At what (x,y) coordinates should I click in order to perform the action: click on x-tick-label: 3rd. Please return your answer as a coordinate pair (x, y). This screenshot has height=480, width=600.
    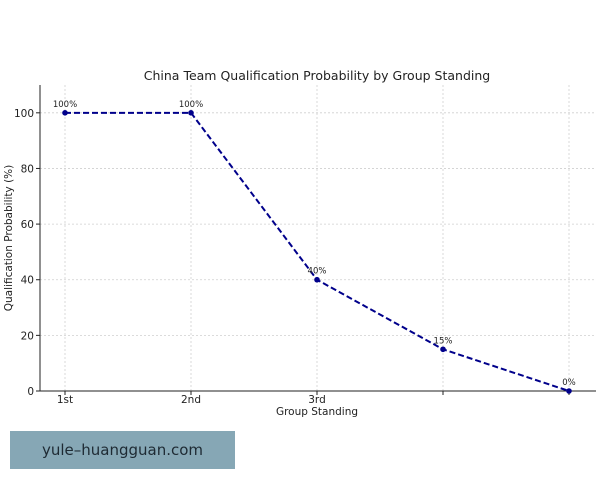
    Looking at the image, I should click on (316, 400).